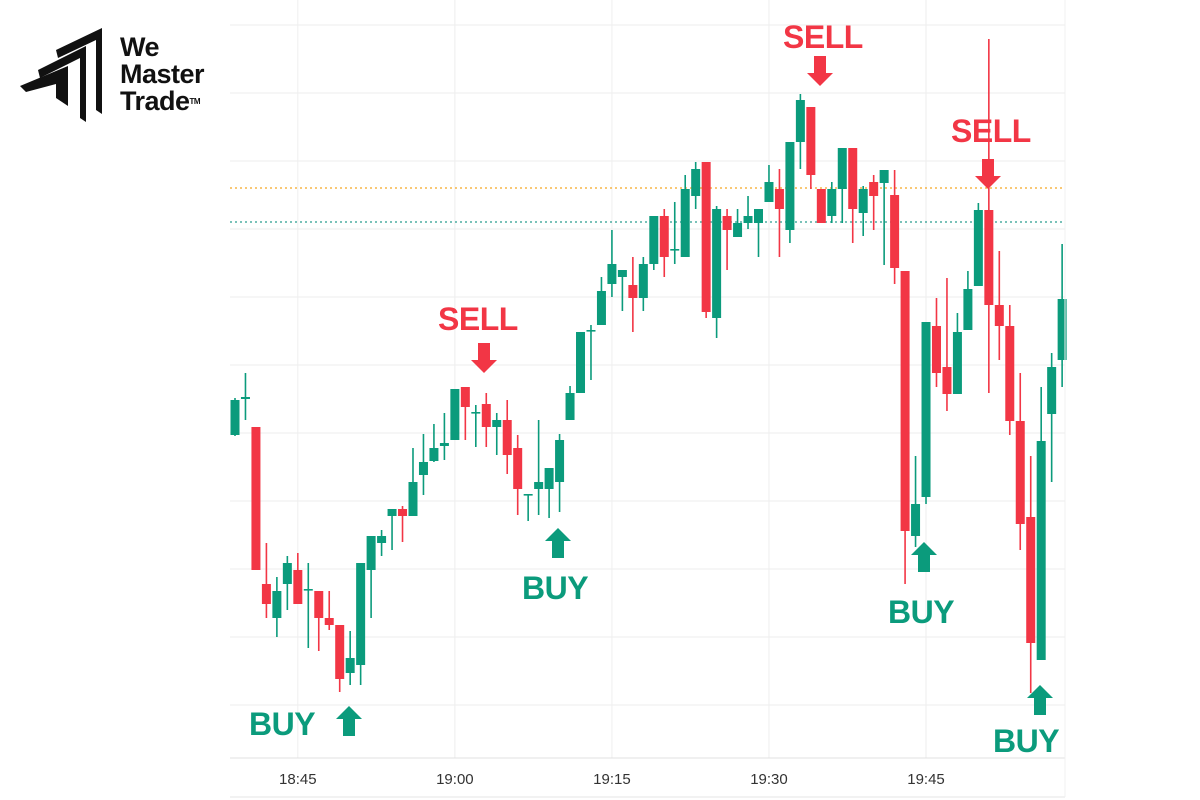 This screenshot has height=800, width=1200. I want to click on logo-mark-icon, so click(61, 75).